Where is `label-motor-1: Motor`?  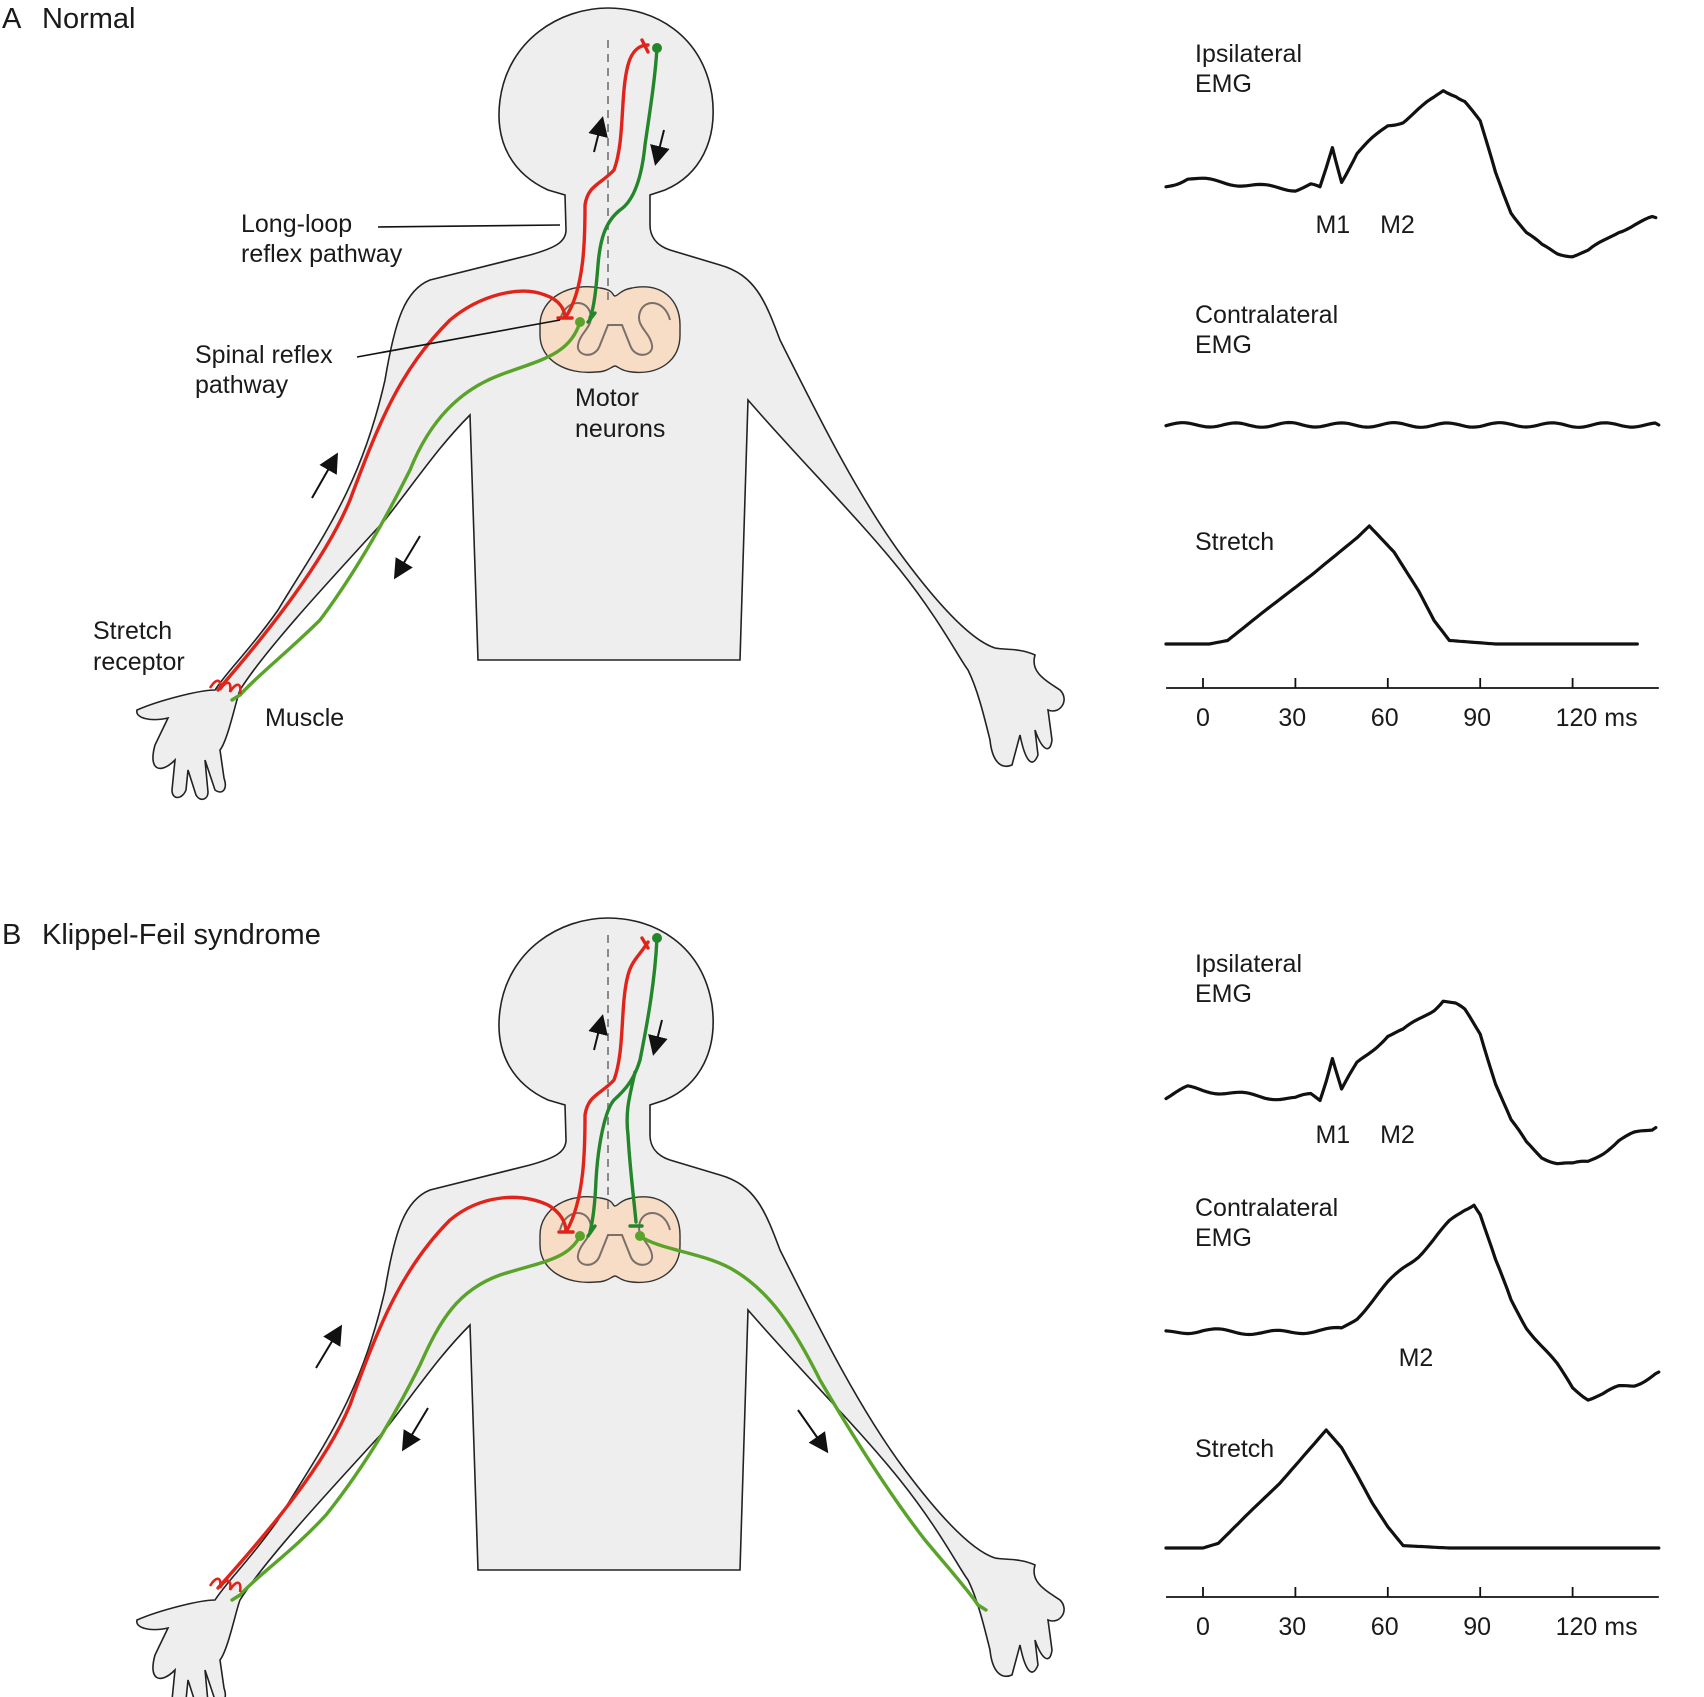
label-motor-1: Motor is located at coordinates (607, 398).